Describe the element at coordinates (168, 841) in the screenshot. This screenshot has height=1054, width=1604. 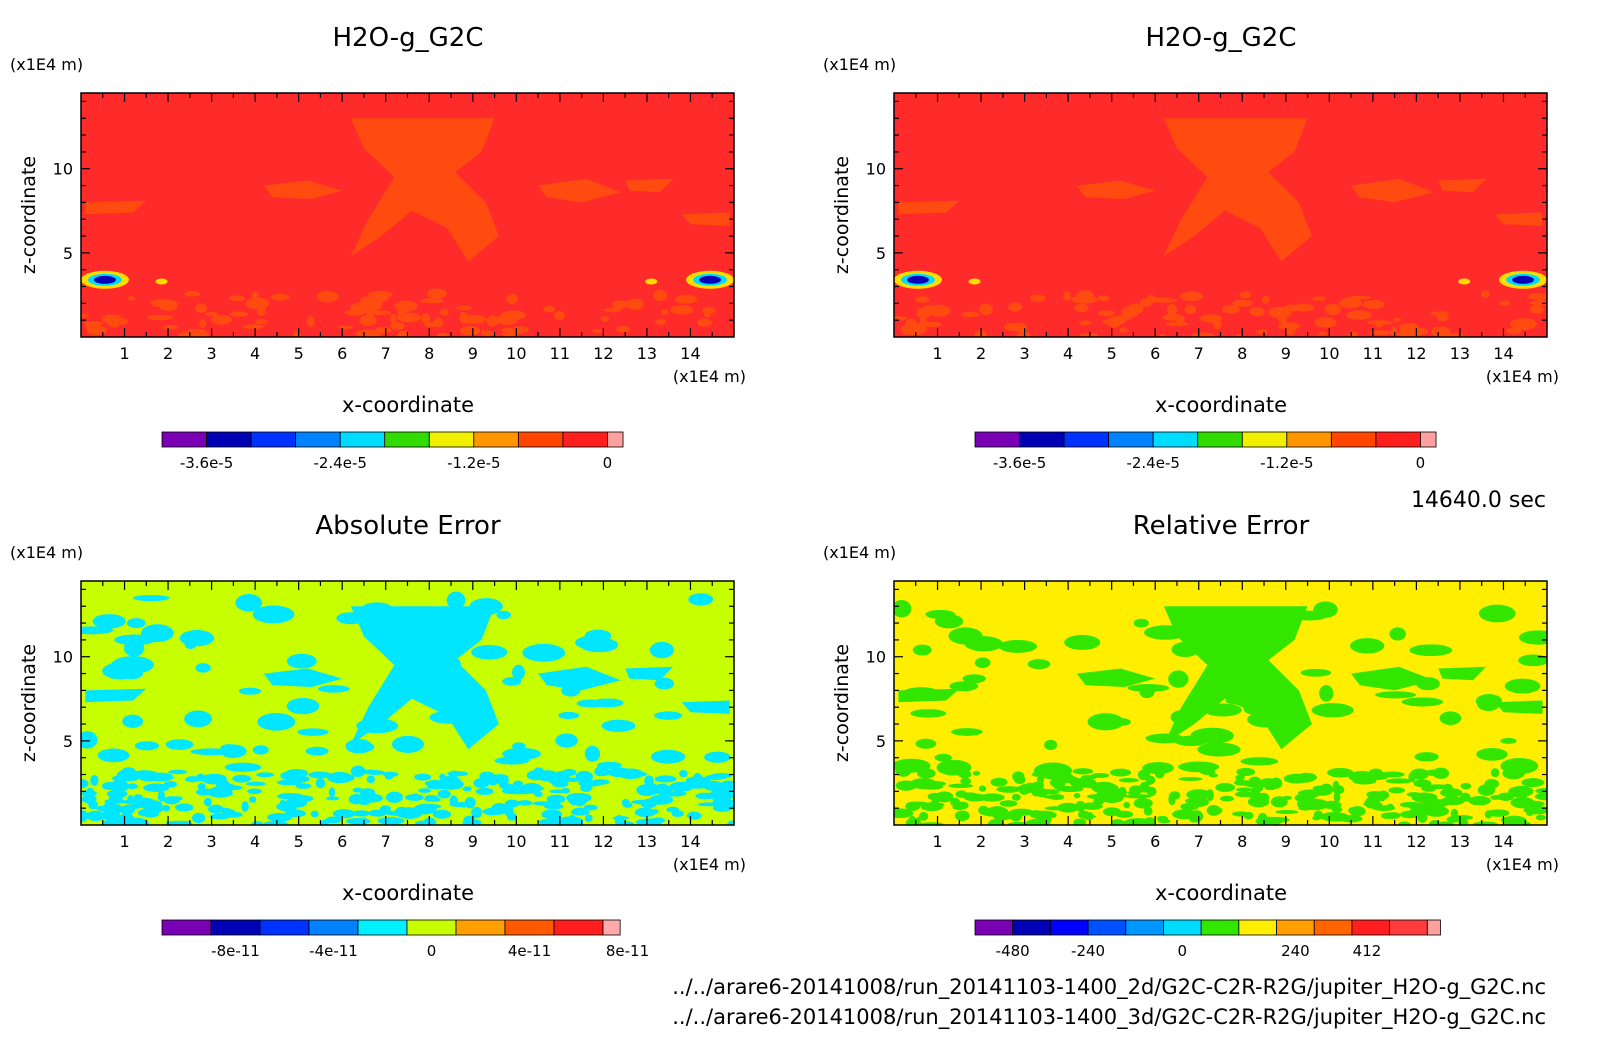
I see `x-tick-label: 2` at that location.